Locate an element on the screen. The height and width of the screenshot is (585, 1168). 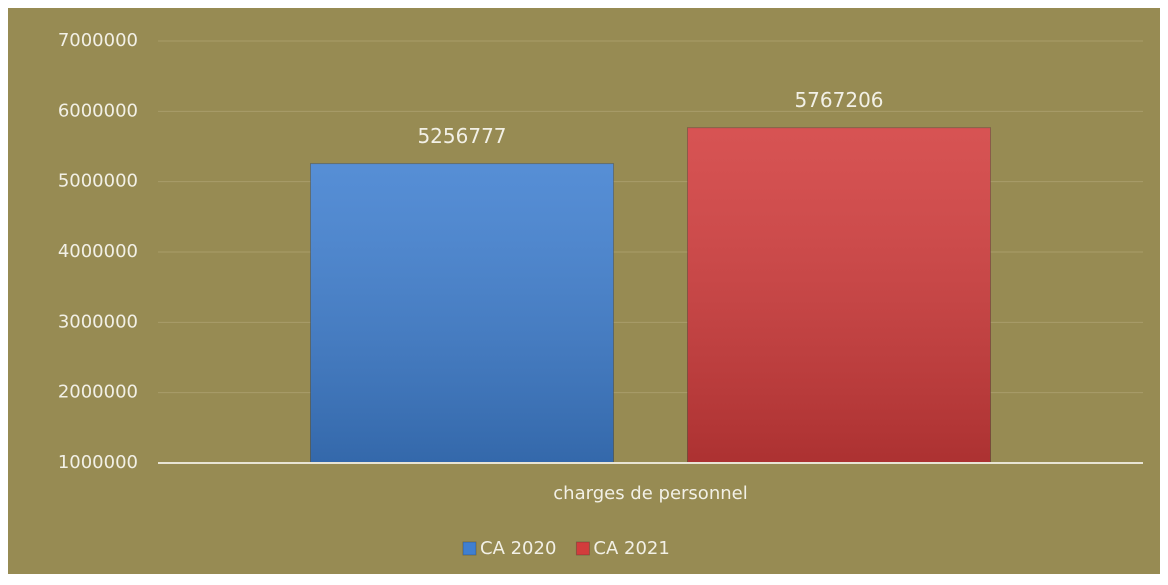
y-tick-label: 6000000 is located at coordinates (98, 110).